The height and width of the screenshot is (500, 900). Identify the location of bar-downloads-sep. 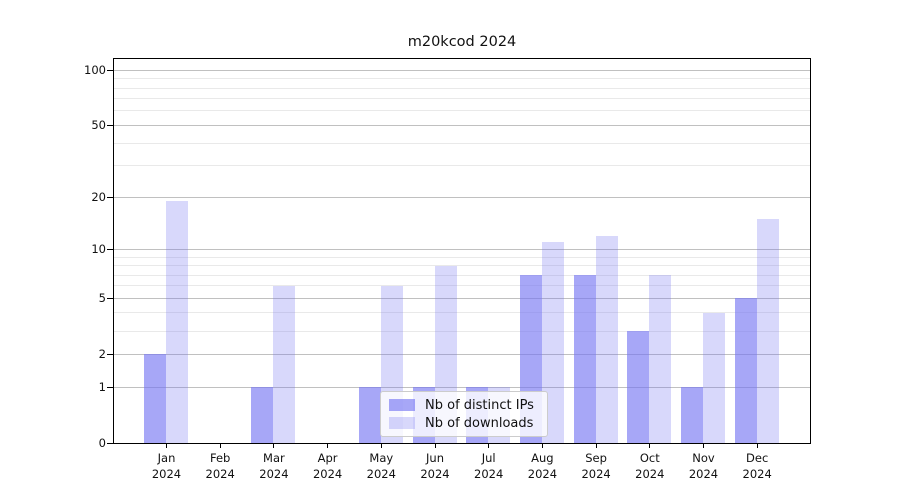
(607, 339).